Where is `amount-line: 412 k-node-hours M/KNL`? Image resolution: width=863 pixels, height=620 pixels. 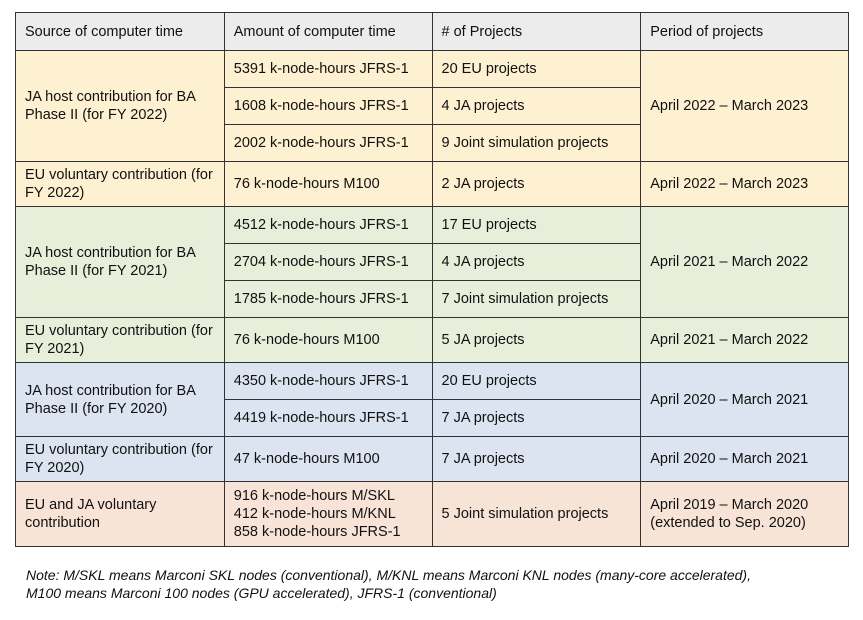
amount-line: 412 k-node-hours M/KNL is located at coordinates (314, 514).